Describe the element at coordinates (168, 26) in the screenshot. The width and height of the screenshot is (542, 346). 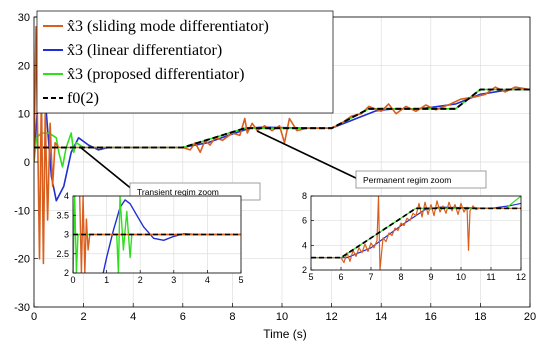
I see `legend-label: x̂3 (sliding mode differentiator)` at that location.